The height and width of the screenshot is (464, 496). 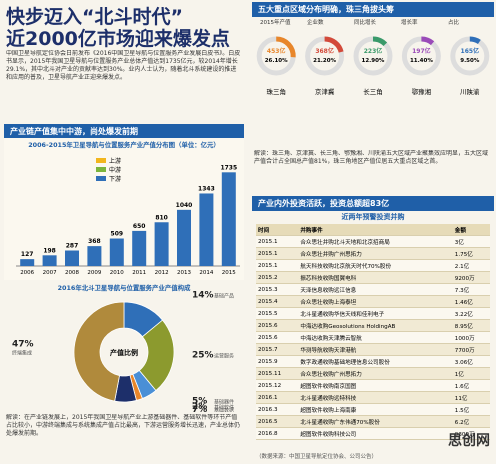 What do you see at coordinates (203, 296) in the screenshot?
I see `value-label: 14%` at bounding box center [203, 296].